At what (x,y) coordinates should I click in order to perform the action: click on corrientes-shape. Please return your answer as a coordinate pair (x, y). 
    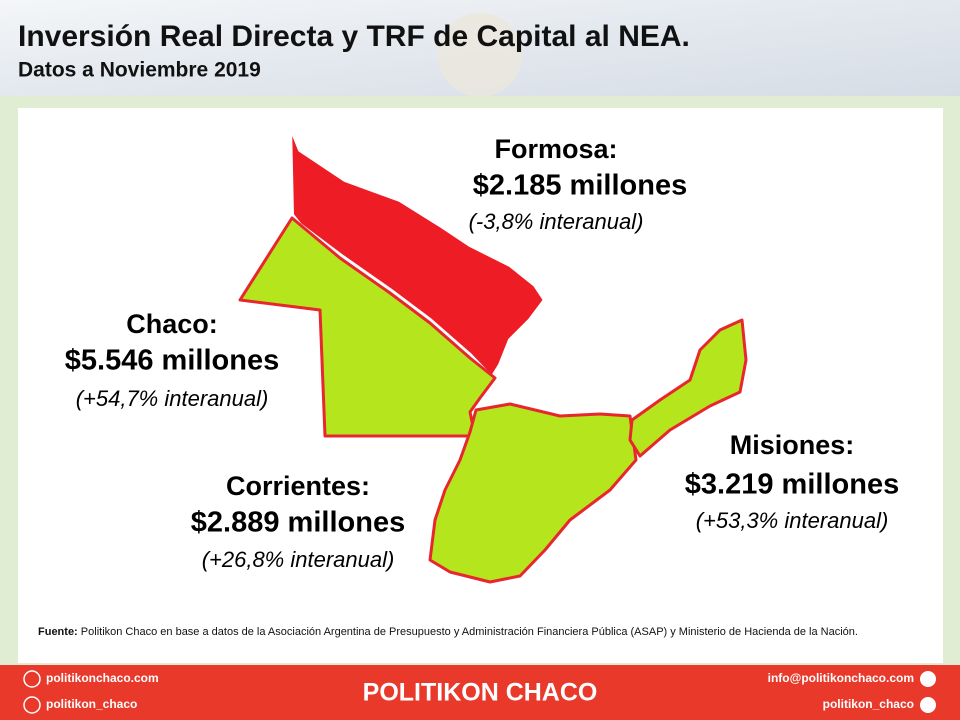
    Looking at the image, I should click on (533, 493).